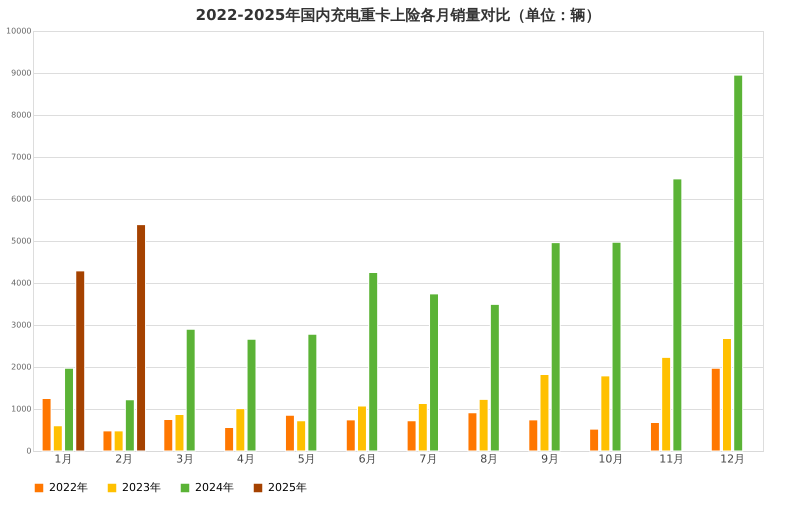 This screenshot has width=800, height=525. What do you see at coordinates (141, 487) in the screenshot?
I see `legend-label: 2023年` at bounding box center [141, 487].